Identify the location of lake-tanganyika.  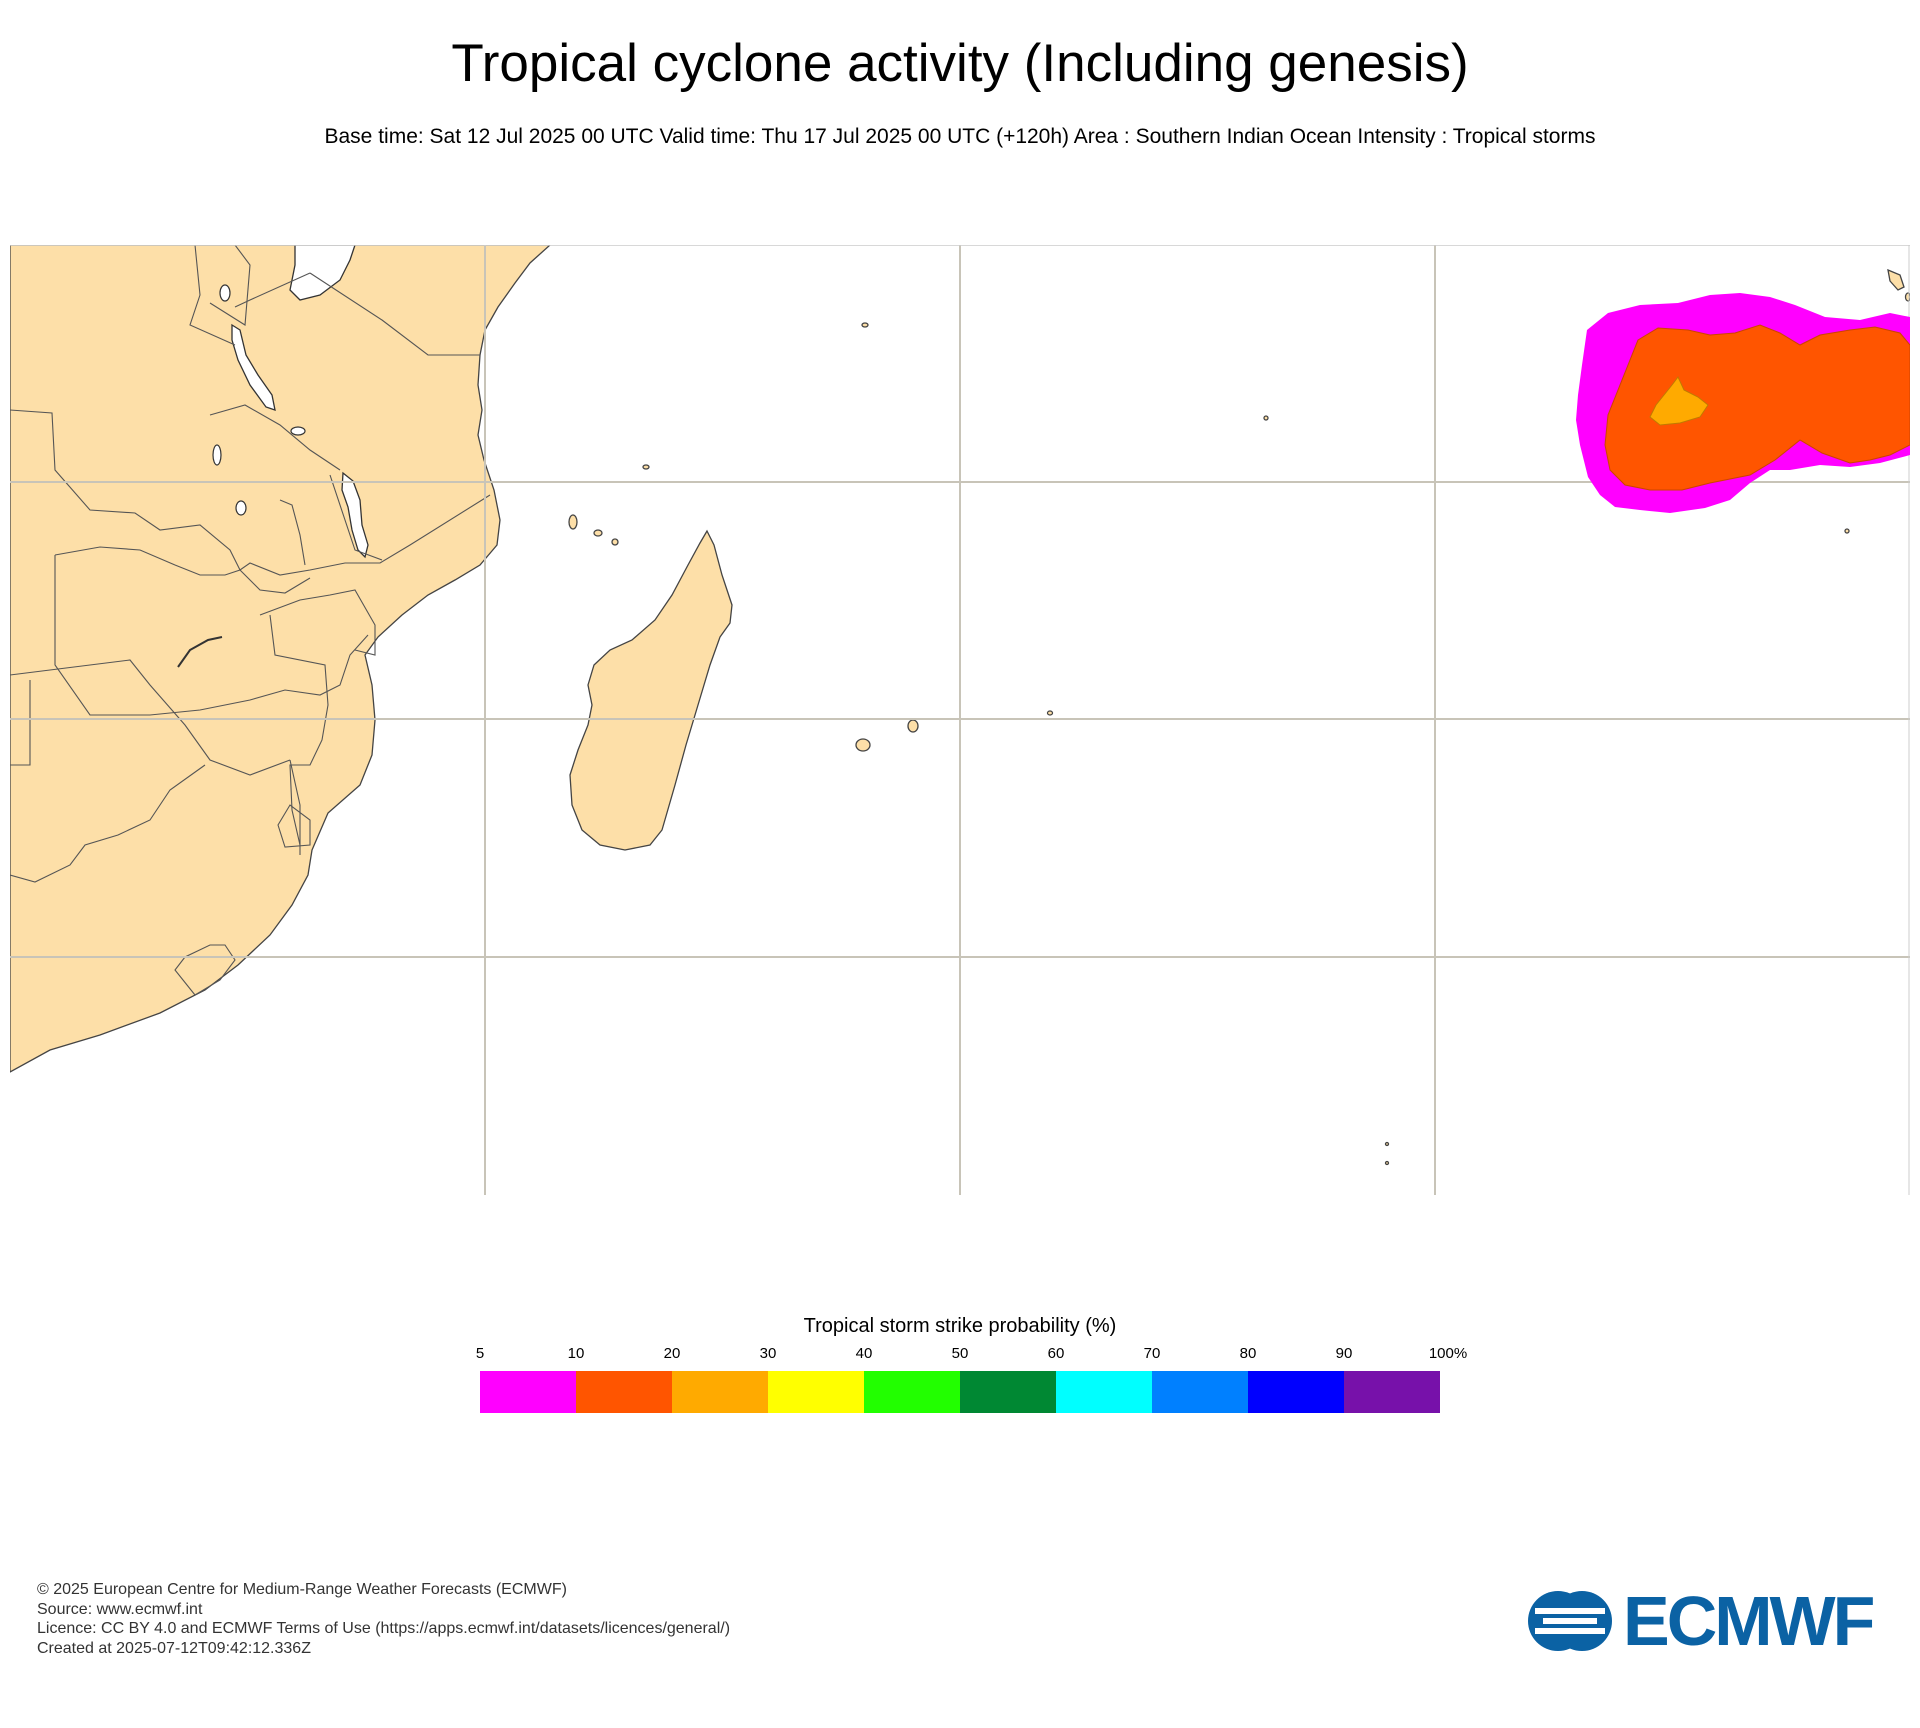
(253, 367).